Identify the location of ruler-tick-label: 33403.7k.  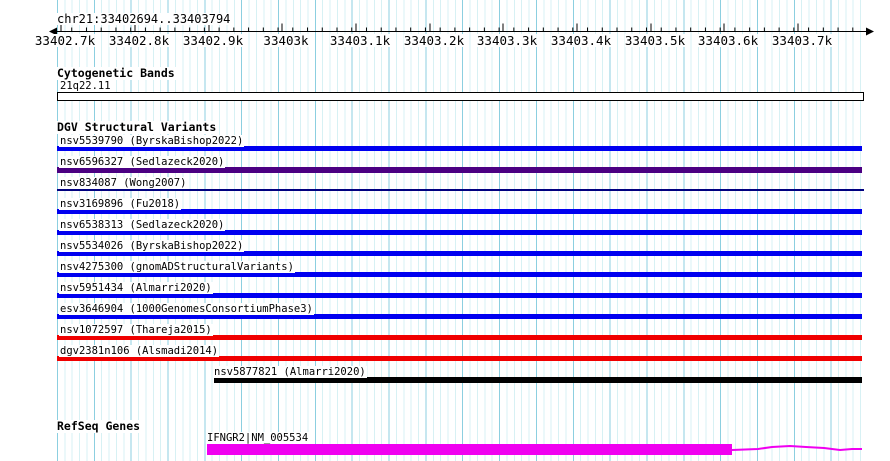
(802, 40).